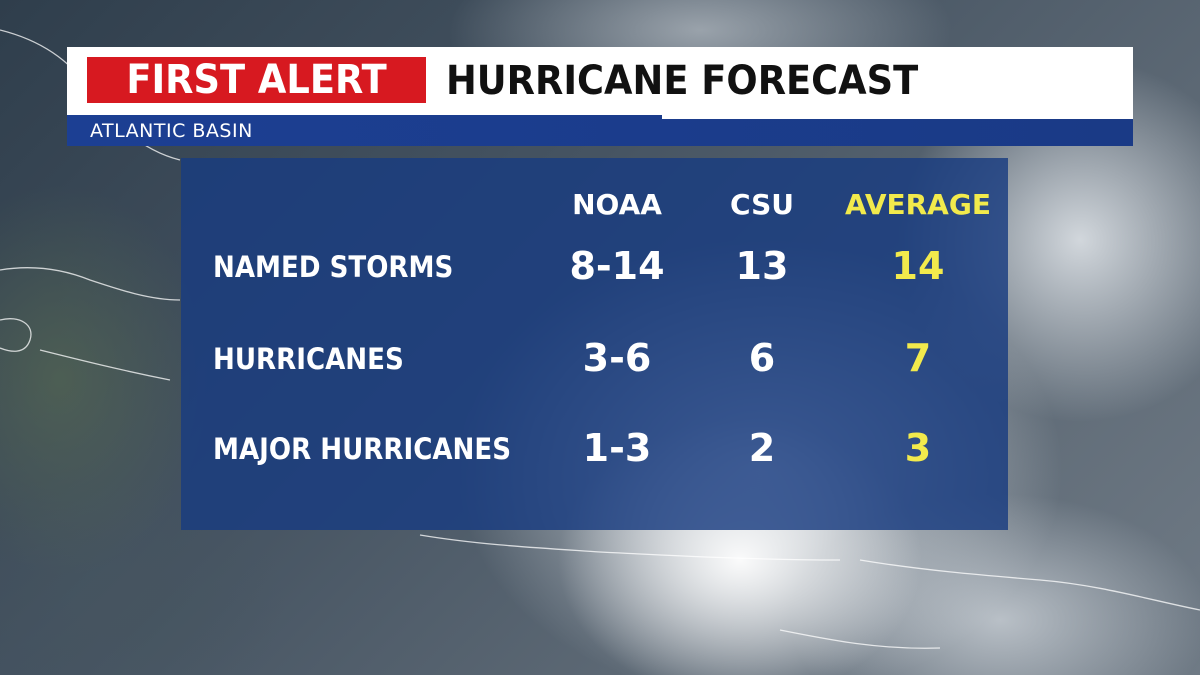 The height and width of the screenshot is (675, 1200). Describe the element at coordinates (918, 358) in the screenshot. I see `value-hurricanes-average: 7` at that location.